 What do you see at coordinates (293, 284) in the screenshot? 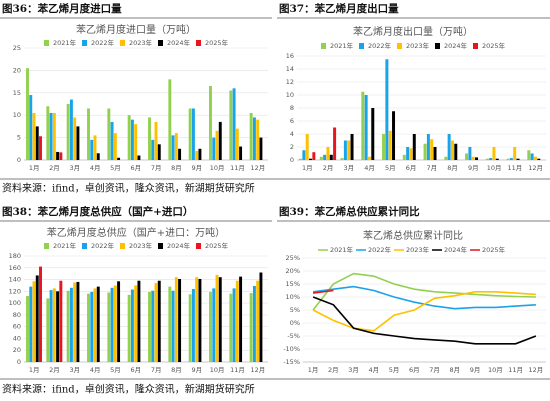
I see `y-tick-label: 15%` at bounding box center [293, 284].